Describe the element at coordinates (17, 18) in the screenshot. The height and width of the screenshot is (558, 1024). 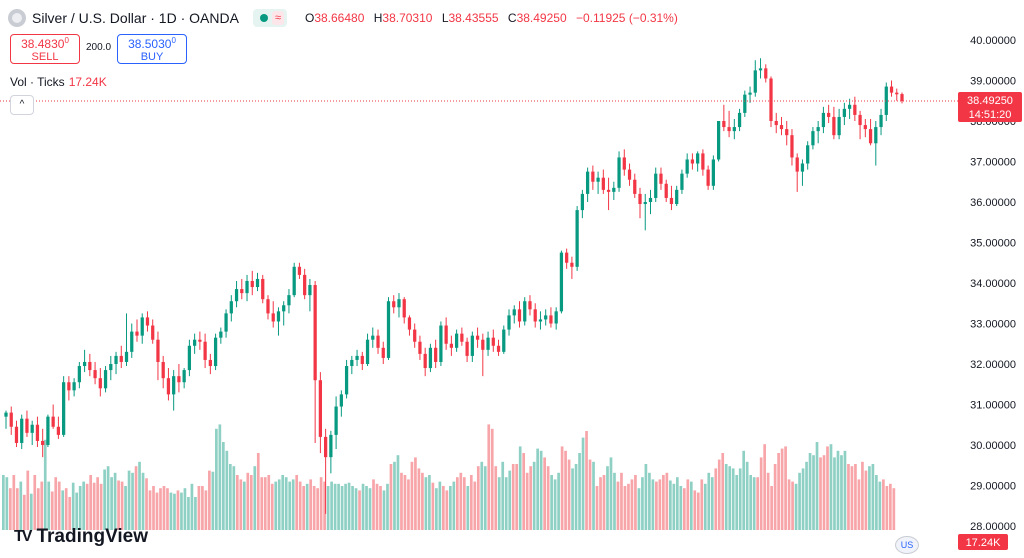
I see `silver-coin-icon` at that location.